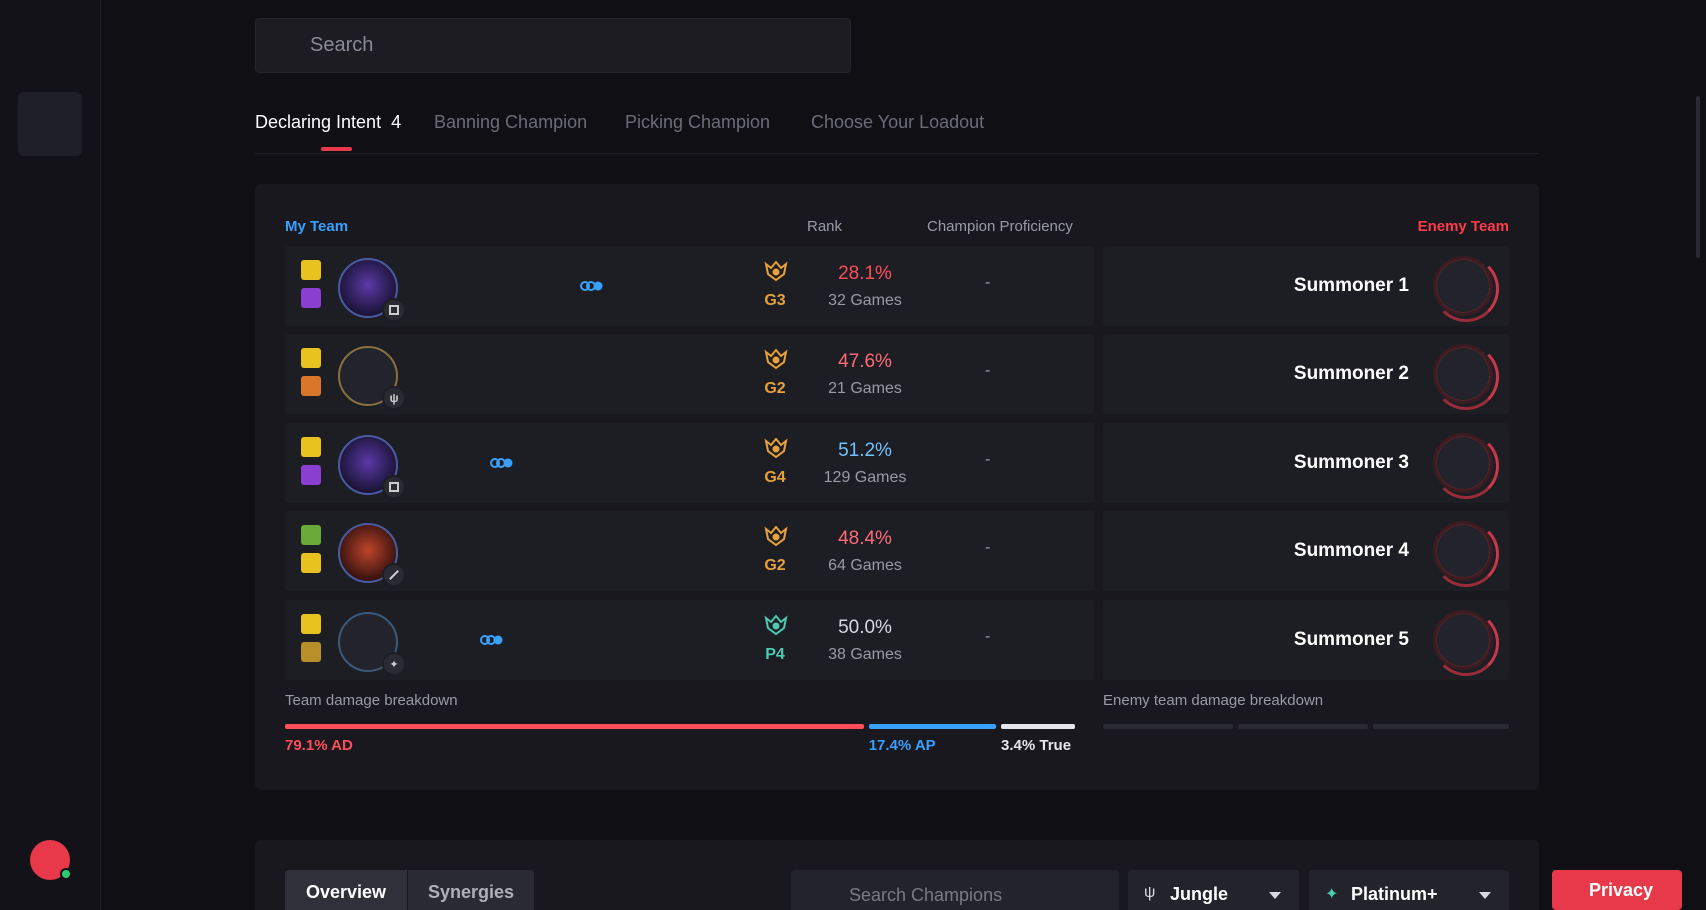 This screenshot has width=1706, height=910. What do you see at coordinates (570, 45) in the screenshot?
I see `search-input` at bounding box center [570, 45].